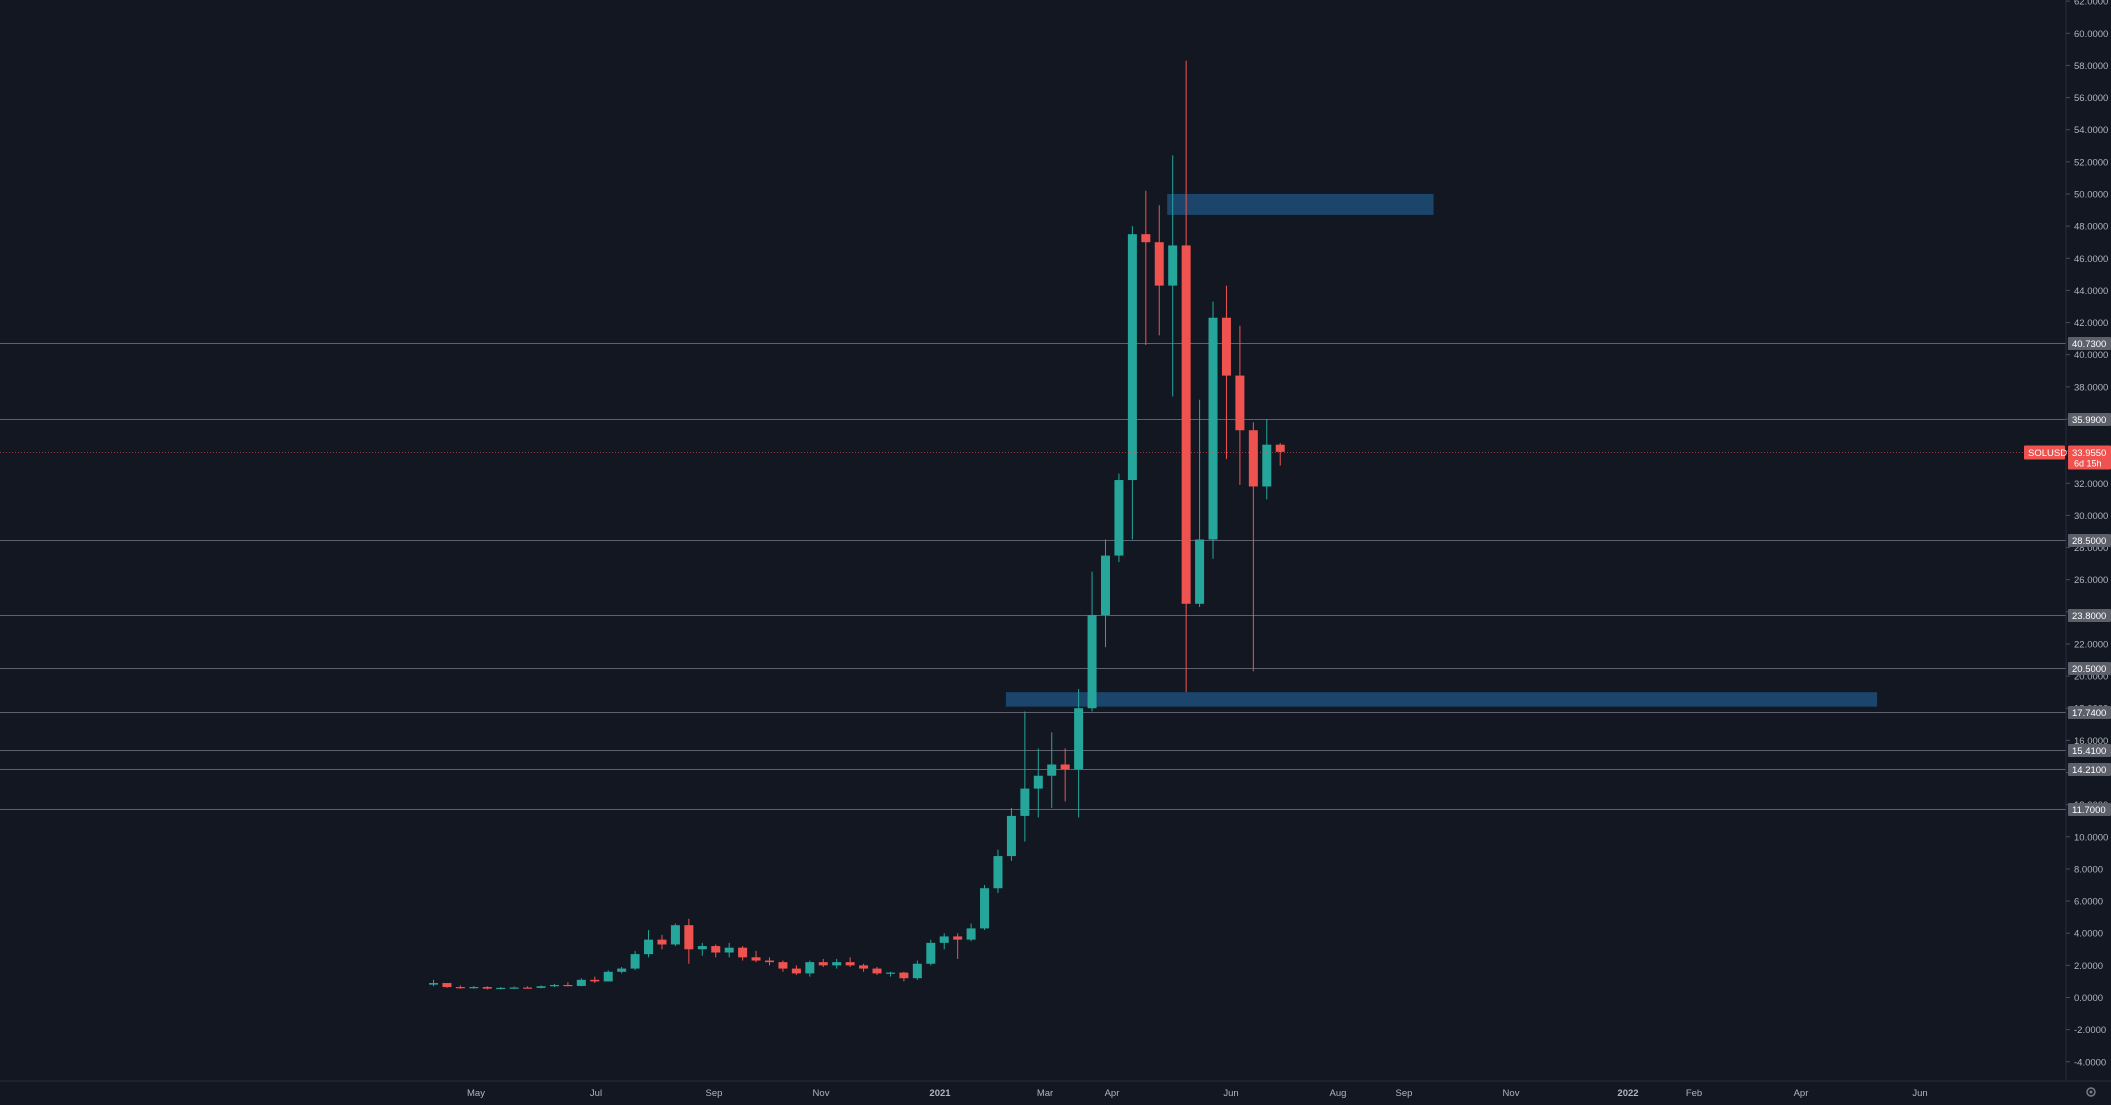  I want to click on y-tick-label: 54.0000, so click(2091, 130).